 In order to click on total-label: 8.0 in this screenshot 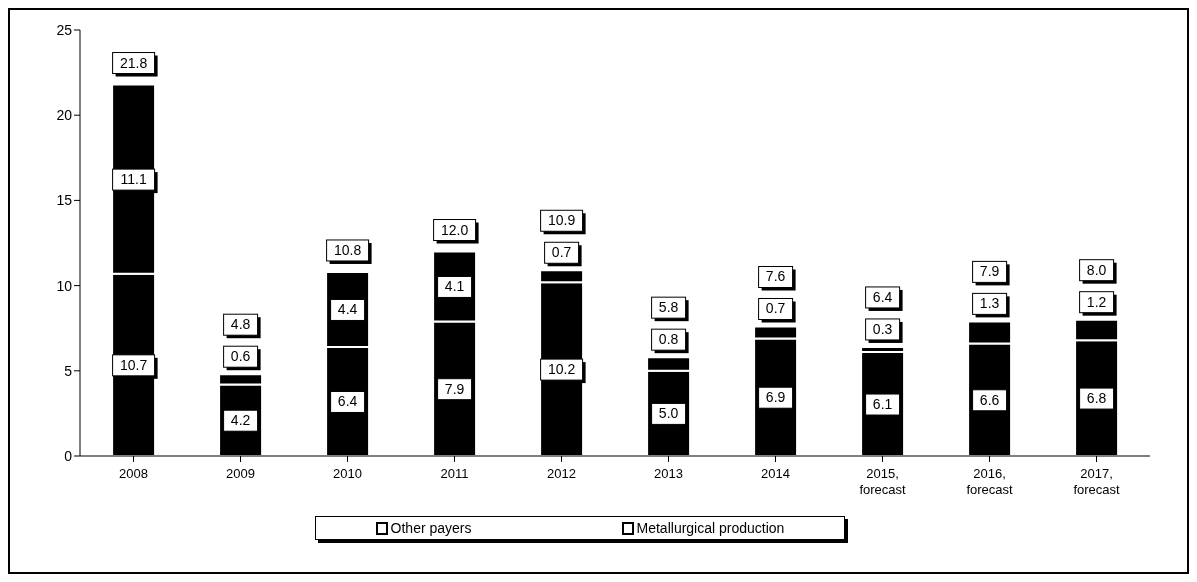, I will do `click(1096, 269)`.